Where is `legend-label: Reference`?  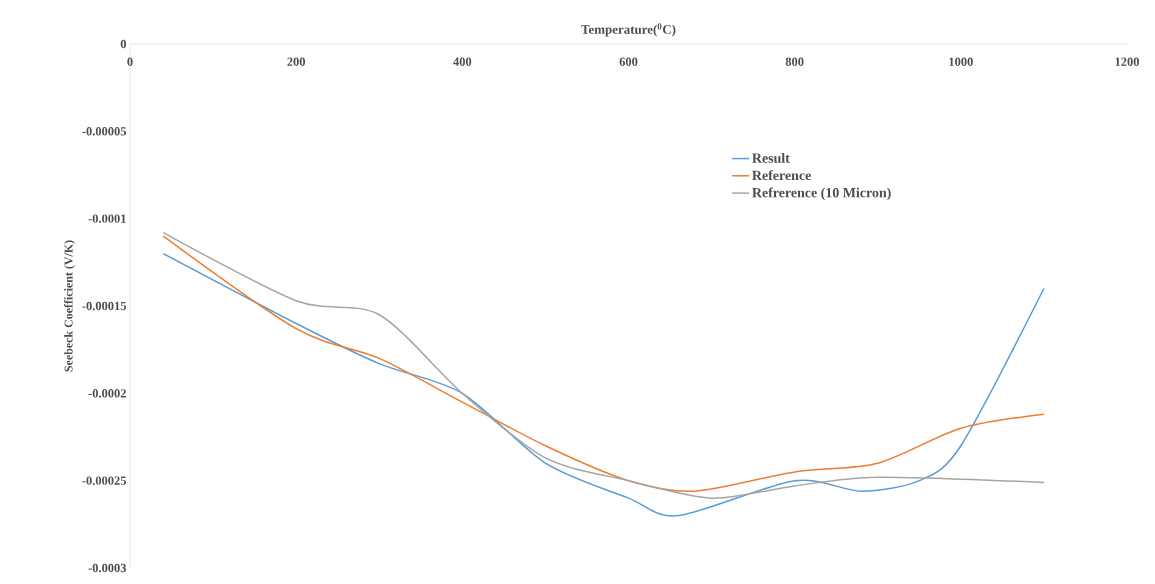
legend-label: Reference is located at coordinates (781, 175).